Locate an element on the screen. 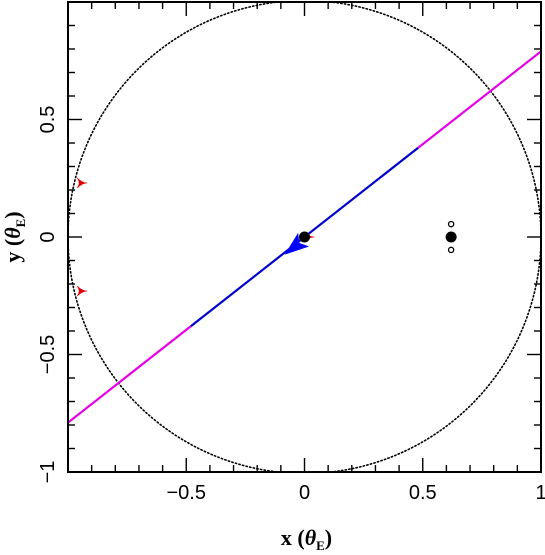 This screenshot has width=545, height=555. y-tick-labels: −1 −0.5 0 0.5 is located at coordinates (48, 295).